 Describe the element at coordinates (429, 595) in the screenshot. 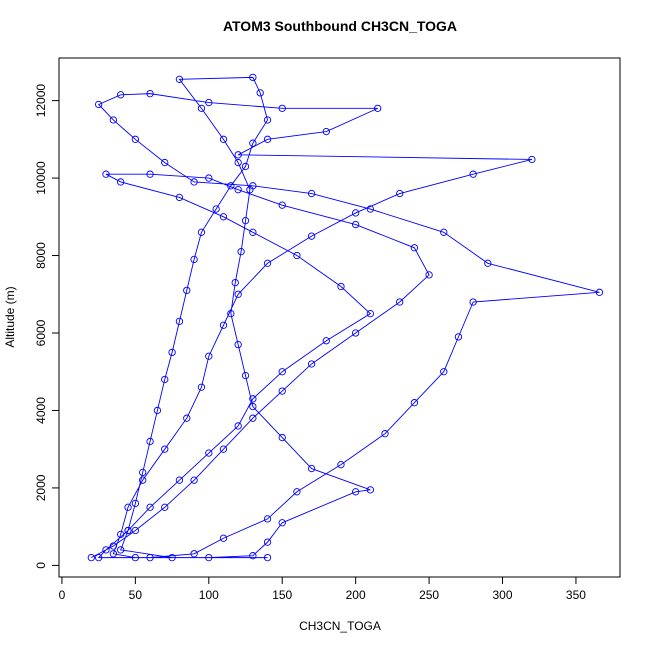

I see `x-tick-label: 250` at that location.